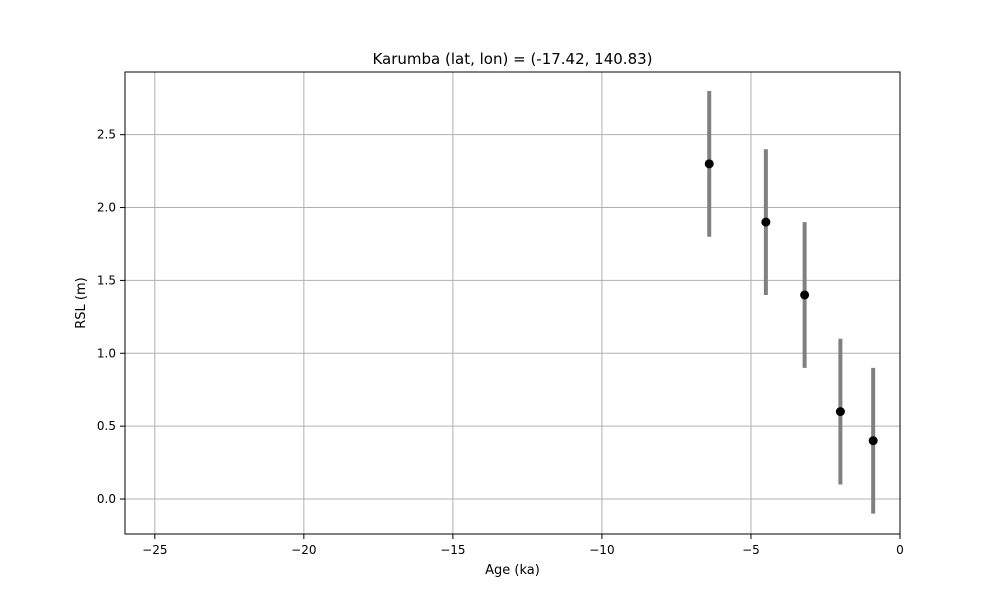 The height and width of the screenshot is (600, 1000). I want to click on y-tick-label: 1.5, so click(106, 280).